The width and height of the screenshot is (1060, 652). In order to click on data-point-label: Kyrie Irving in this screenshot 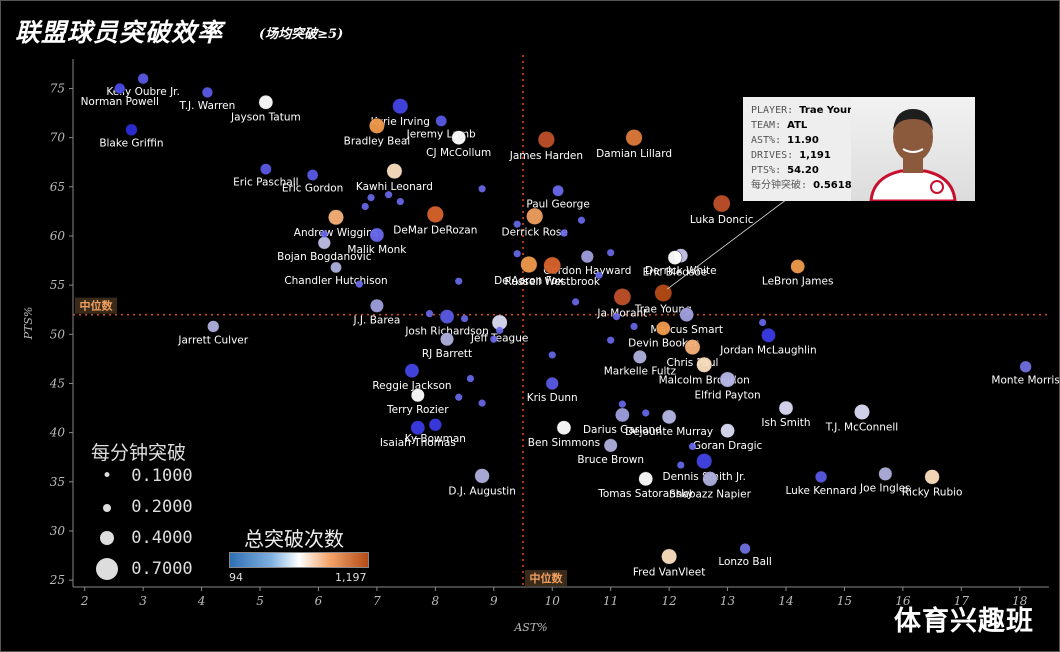, I will do `click(400, 122)`.